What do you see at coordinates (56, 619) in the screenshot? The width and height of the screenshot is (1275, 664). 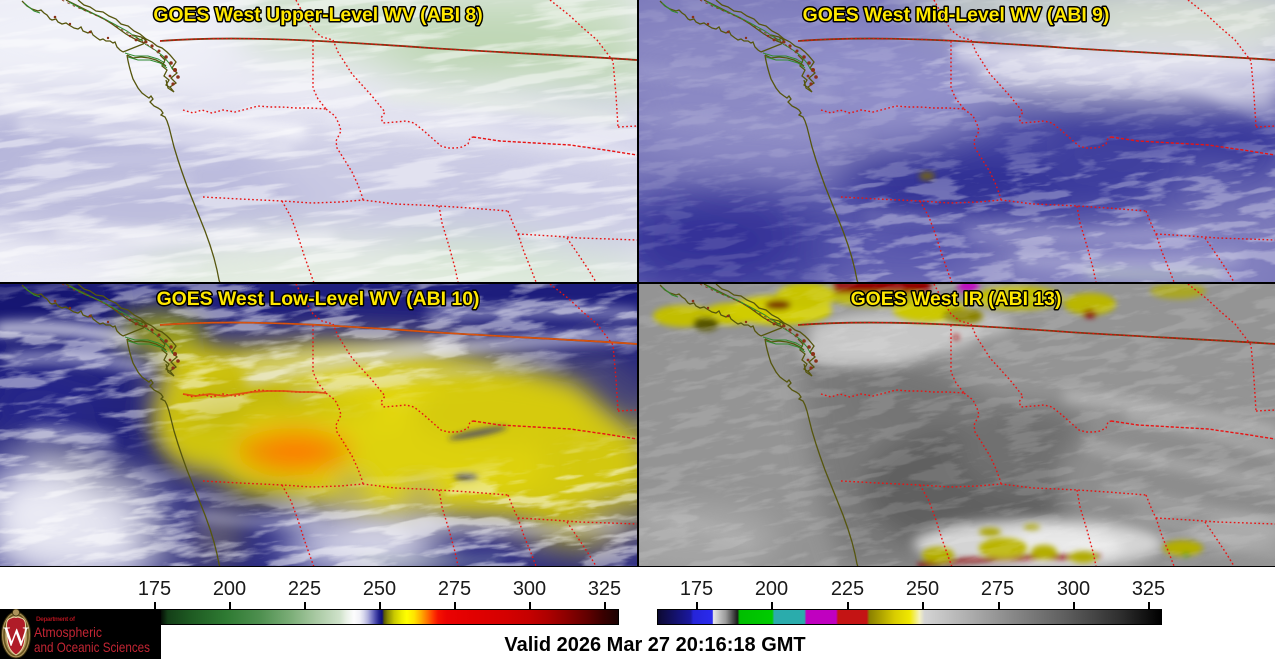 I see `svg-text: Department of` at bounding box center [56, 619].